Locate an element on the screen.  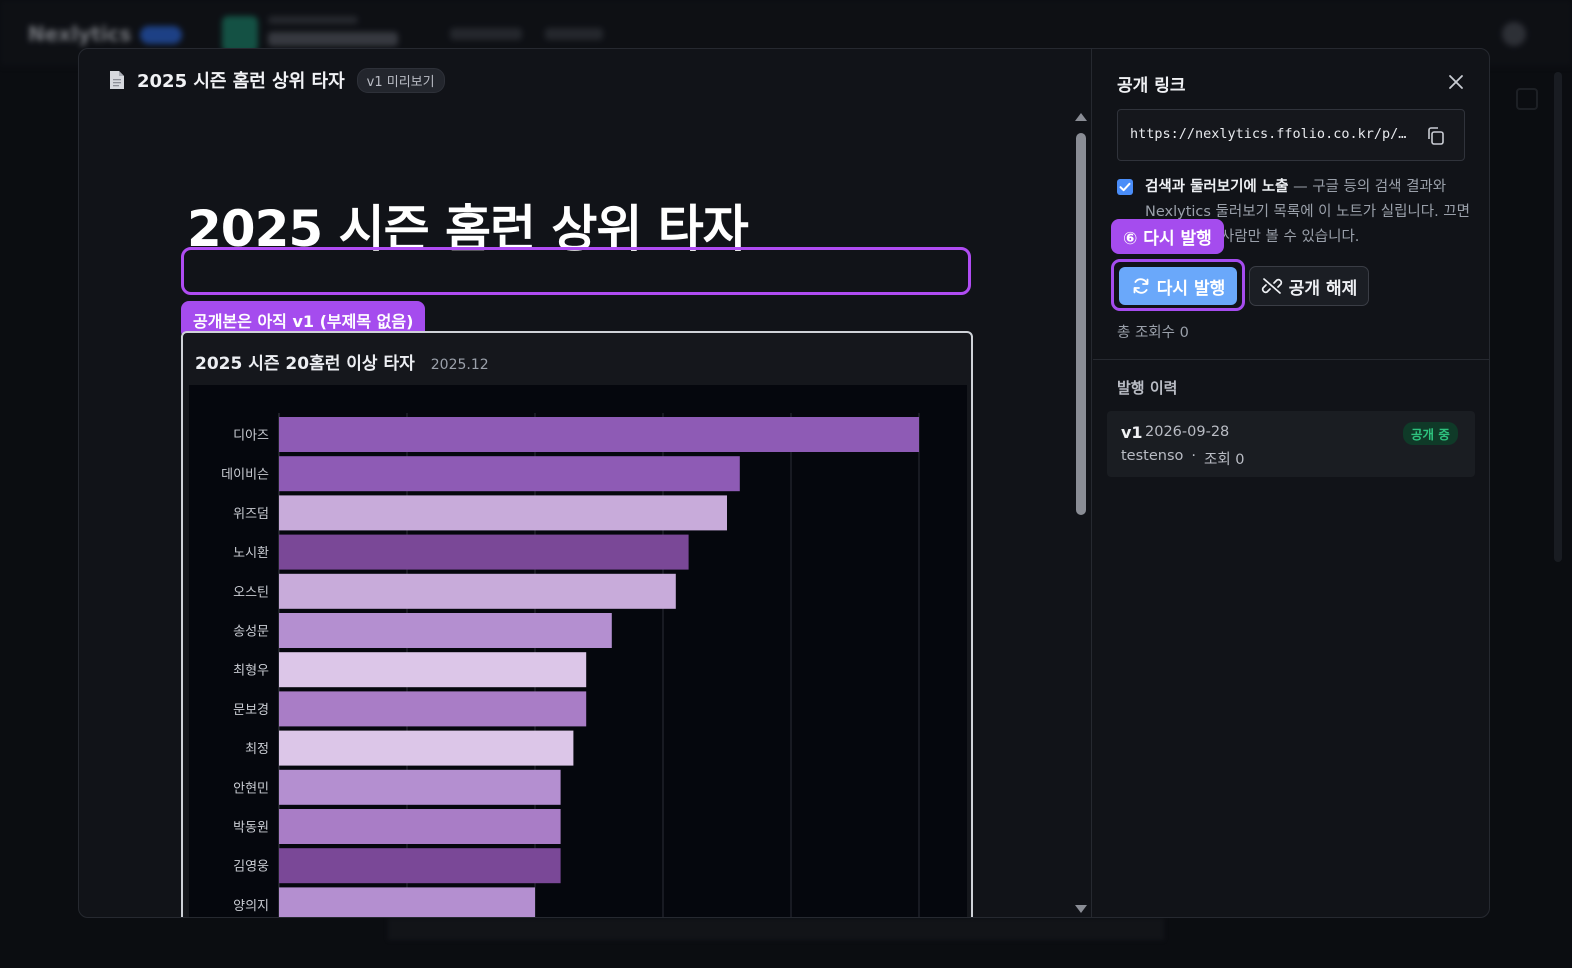
y-tick-label: 최정 is located at coordinates (257, 749).